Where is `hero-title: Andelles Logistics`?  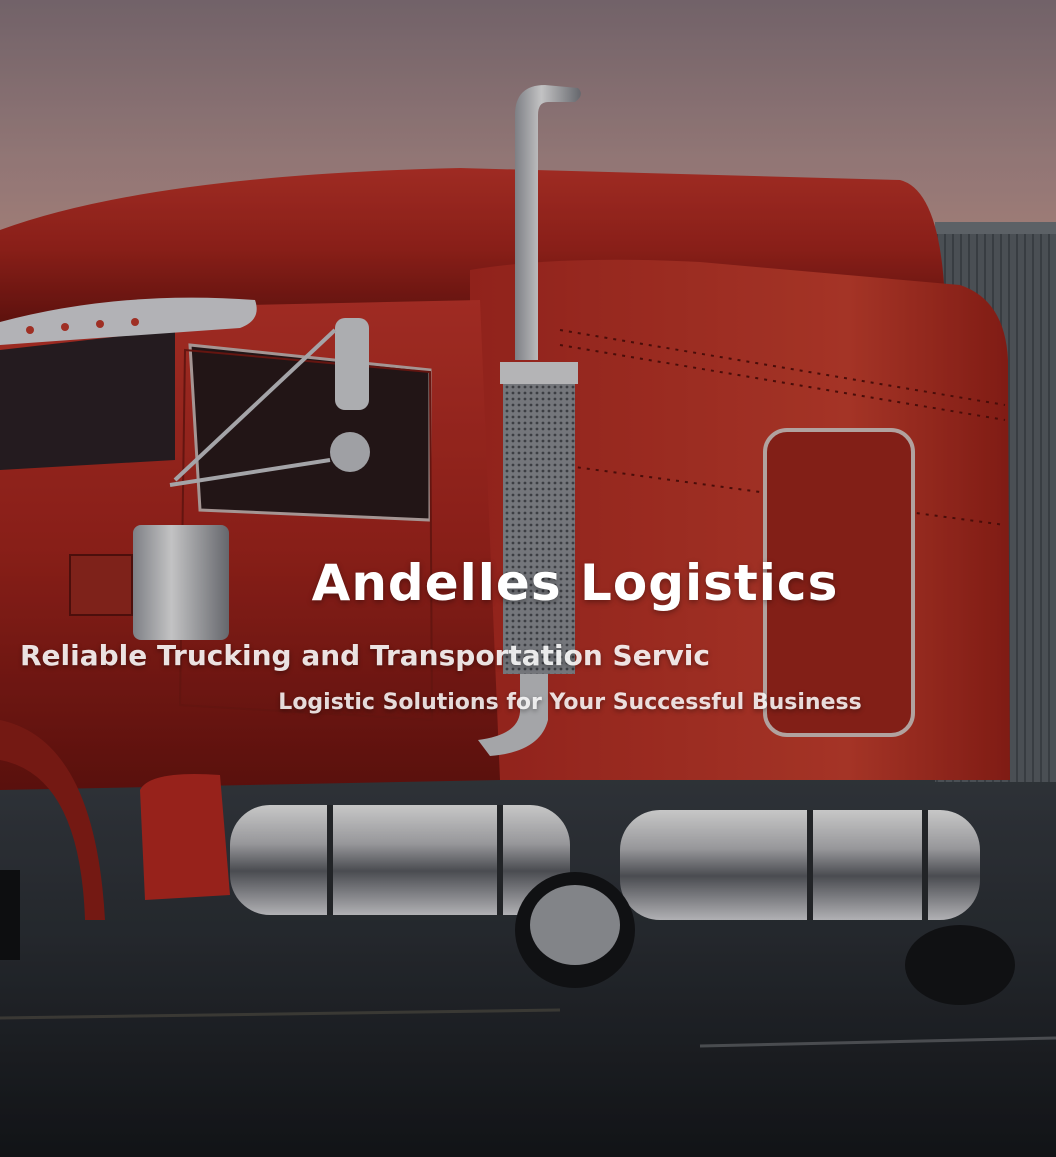 hero-title: Andelles Logistics is located at coordinates (575, 583).